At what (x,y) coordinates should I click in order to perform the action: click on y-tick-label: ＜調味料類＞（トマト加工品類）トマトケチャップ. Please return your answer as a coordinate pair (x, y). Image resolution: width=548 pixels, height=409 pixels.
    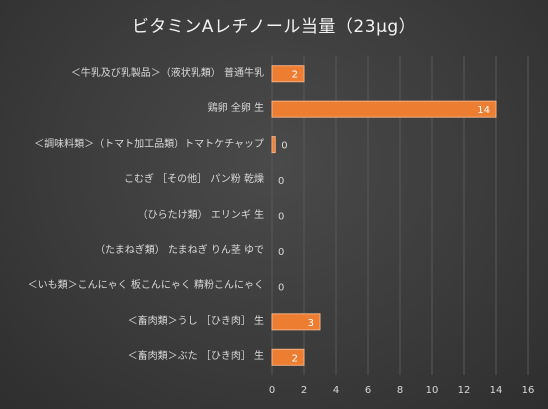
    Looking at the image, I should click on (149, 144).